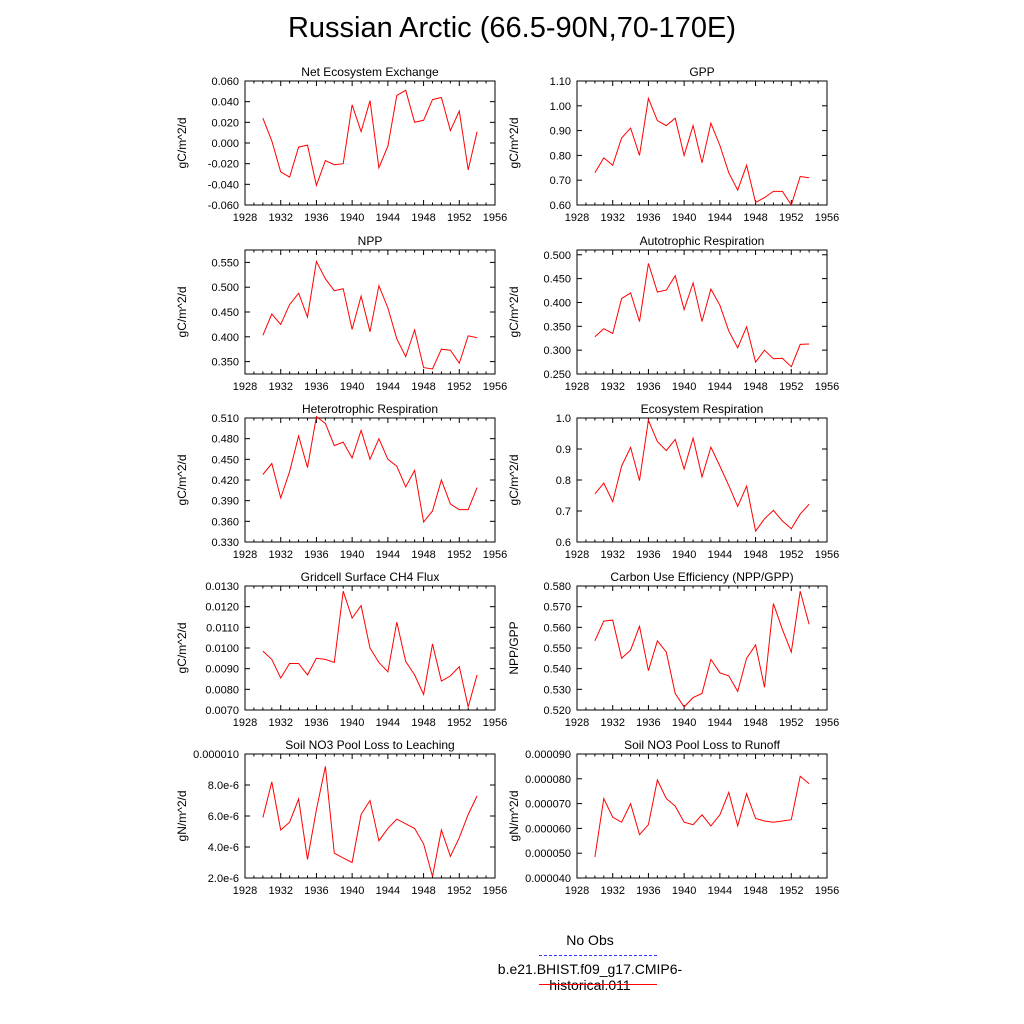  What do you see at coordinates (557, 375) in the screenshot?
I see `y-tick-label: 0.250` at bounding box center [557, 375].